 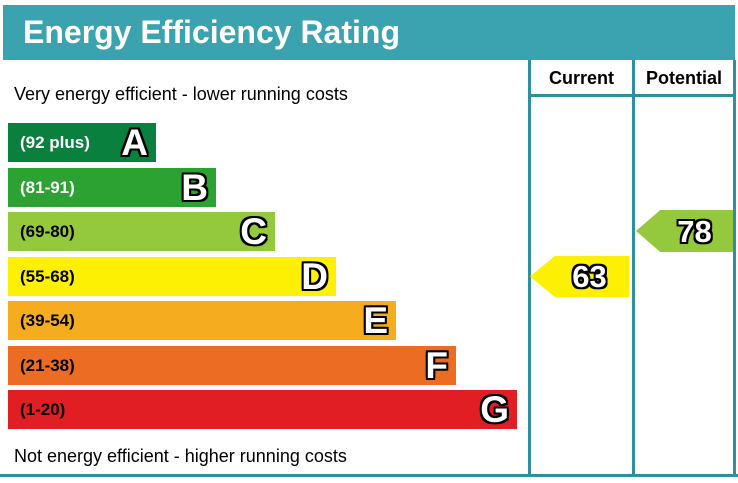 What do you see at coordinates (47, 231) in the screenshot?
I see `band-range-label: (69-80)` at bounding box center [47, 231].